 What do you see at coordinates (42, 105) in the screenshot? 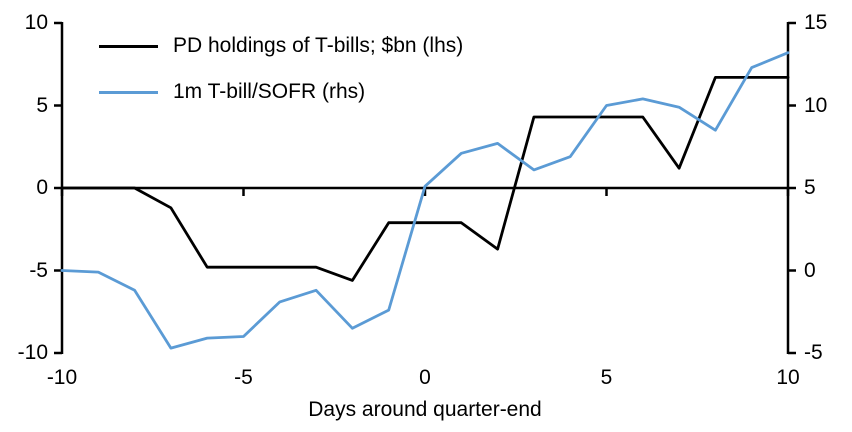
I see `lhs-tick-label: 5` at bounding box center [42, 105].